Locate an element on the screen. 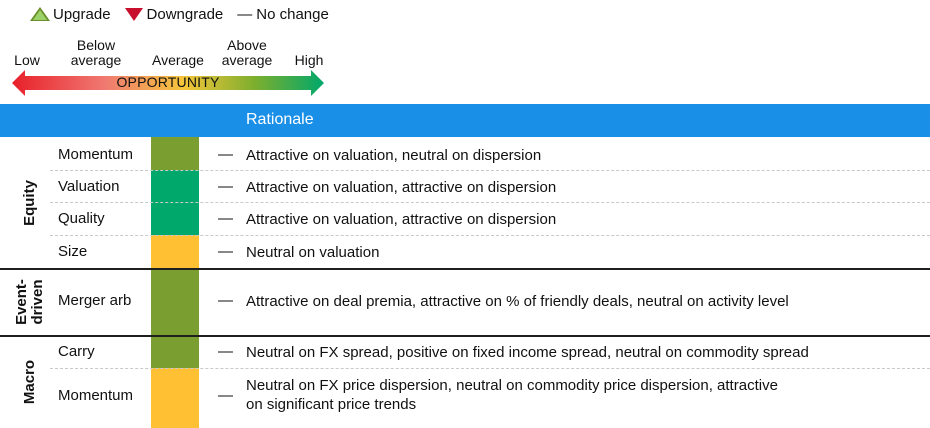 The height and width of the screenshot is (428, 930). opportunity-label: OPPORTUNITY is located at coordinates (168, 82).